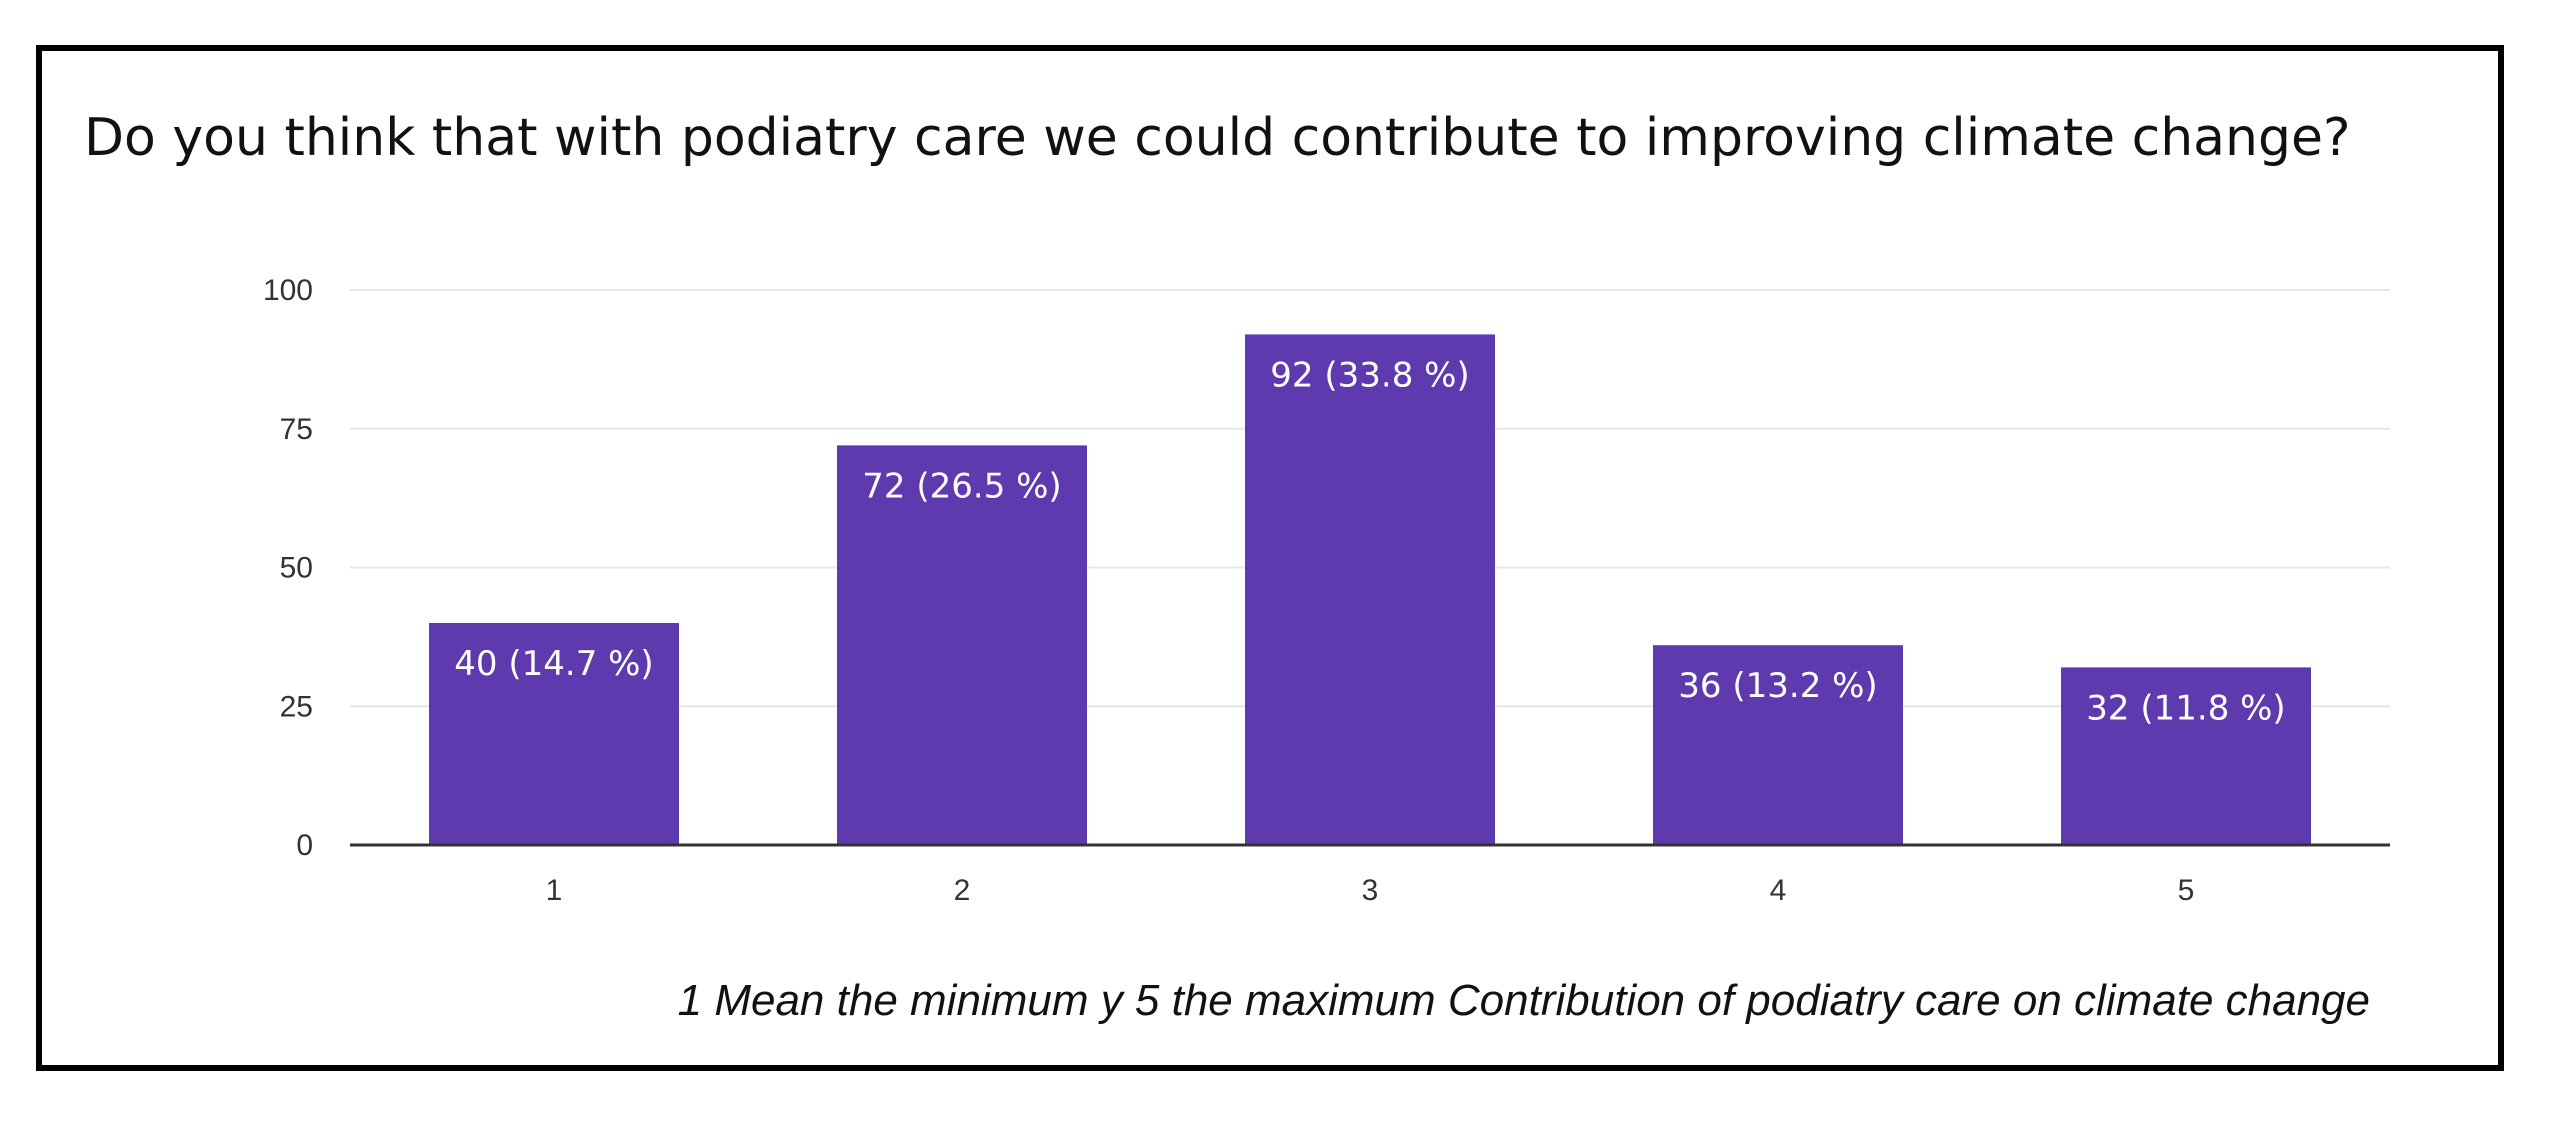 The image size is (2549, 1122). What do you see at coordinates (2185, 708) in the screenshot?
I see `bar-data-label: 32 (11.8 %)` at bounding box center [2185, 708].